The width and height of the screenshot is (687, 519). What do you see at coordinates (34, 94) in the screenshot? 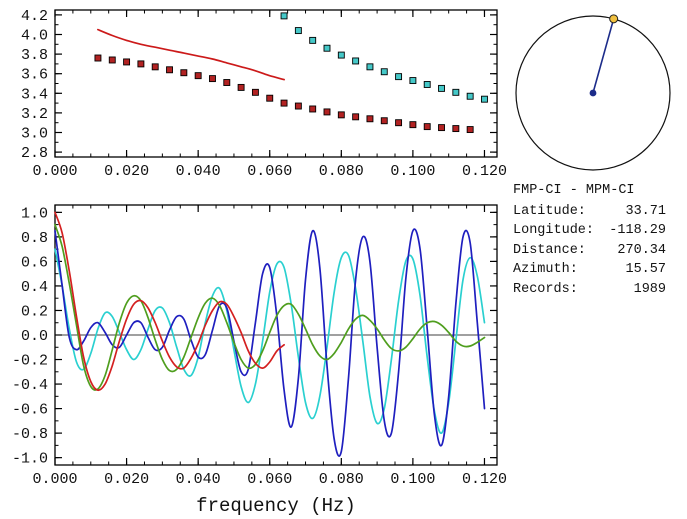
I see `y-tick-label: 3.4` at bounding box center [34, 94].